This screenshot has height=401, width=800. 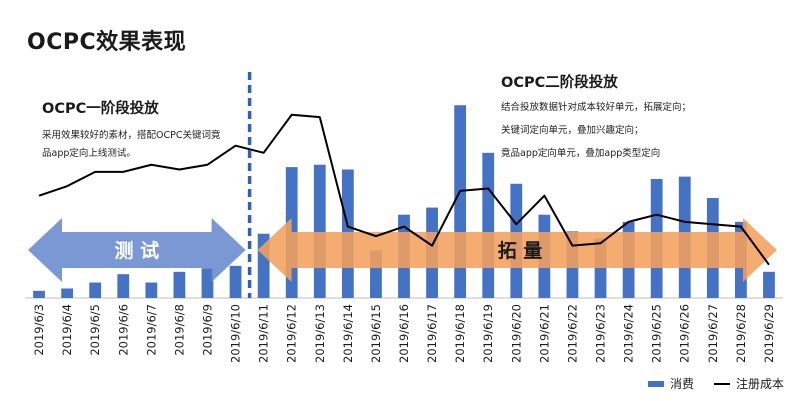 What do you see at coordinates (520, 250) in the screenshot?
I see `scale-arrow-label: 拓 量` at bounding box center [520, 250].